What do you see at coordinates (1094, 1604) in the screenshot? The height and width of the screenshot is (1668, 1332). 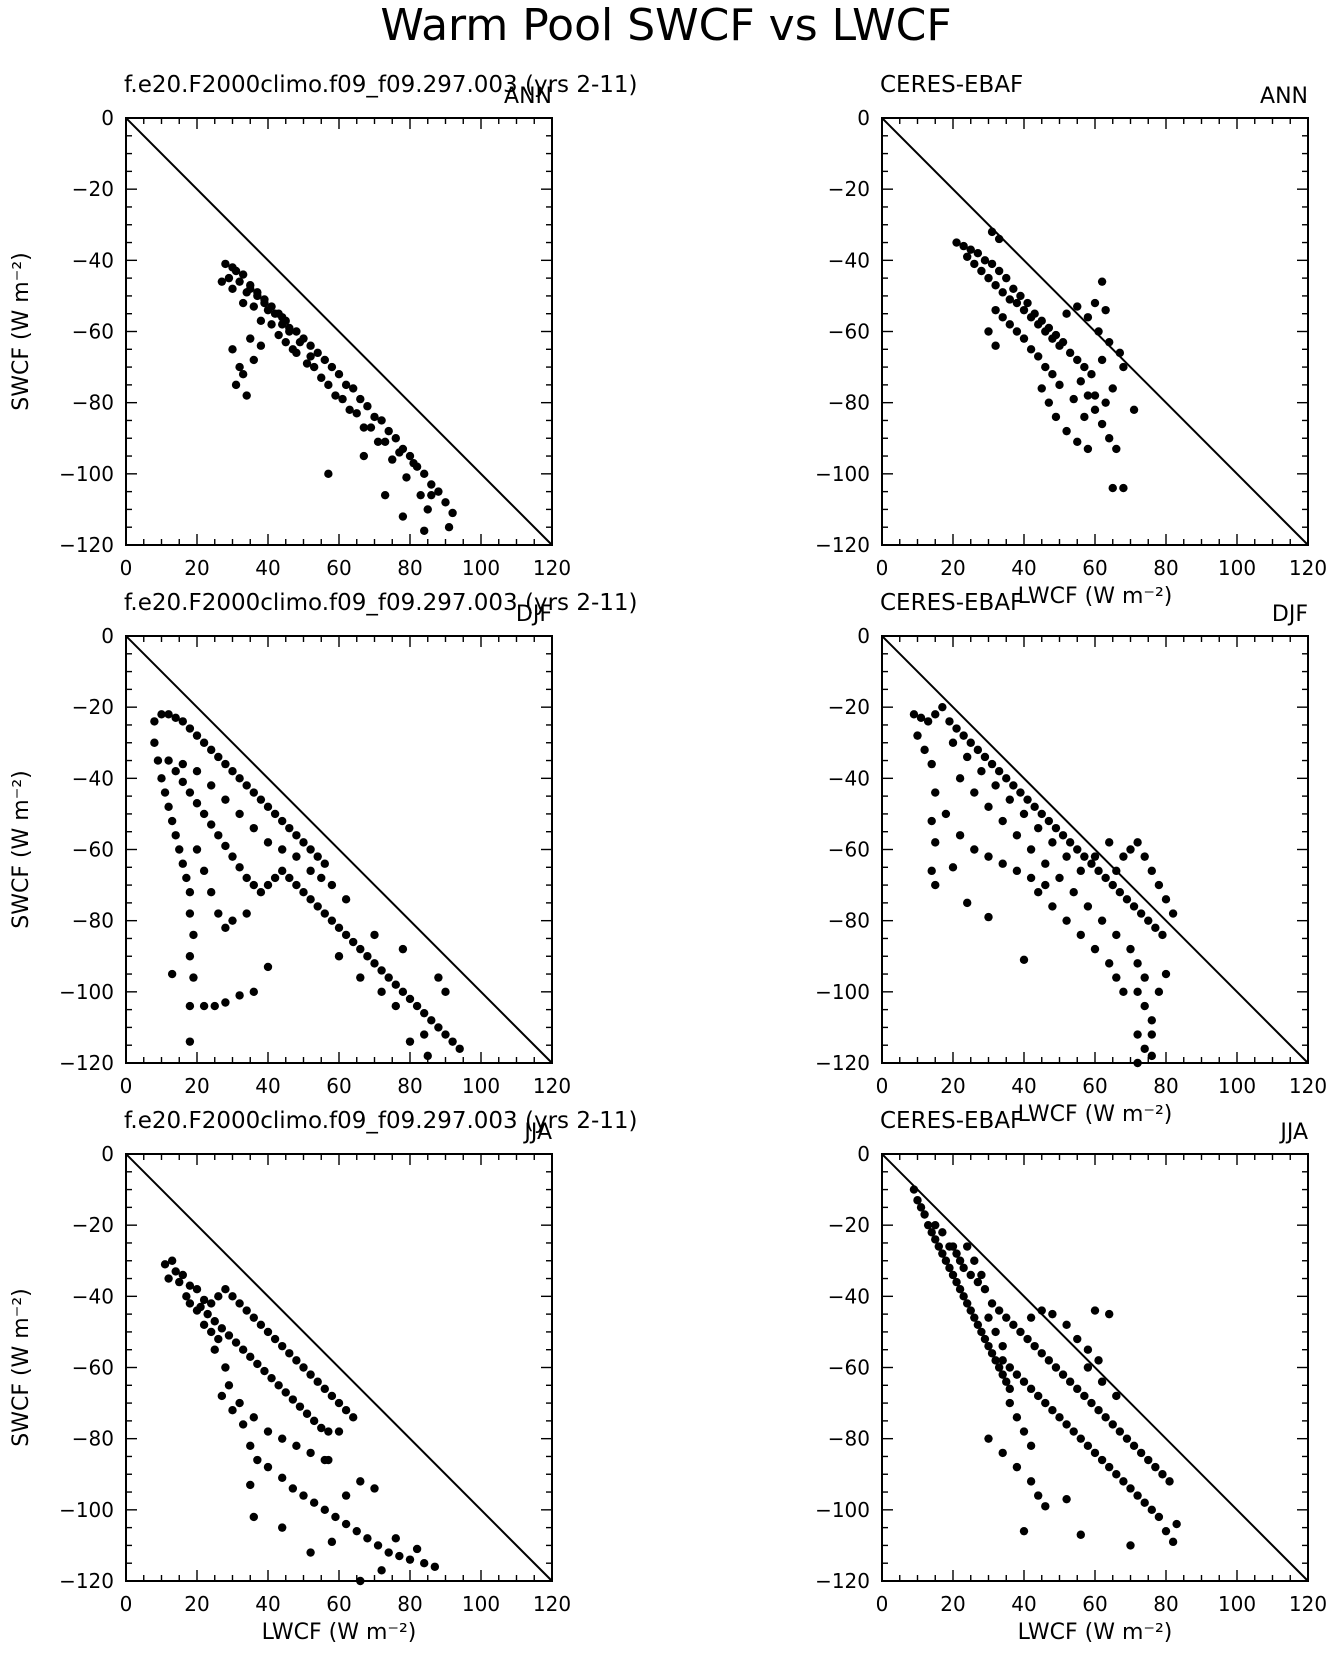 I see `x-tick-label: 60` at bounding box center [1094, 1604].